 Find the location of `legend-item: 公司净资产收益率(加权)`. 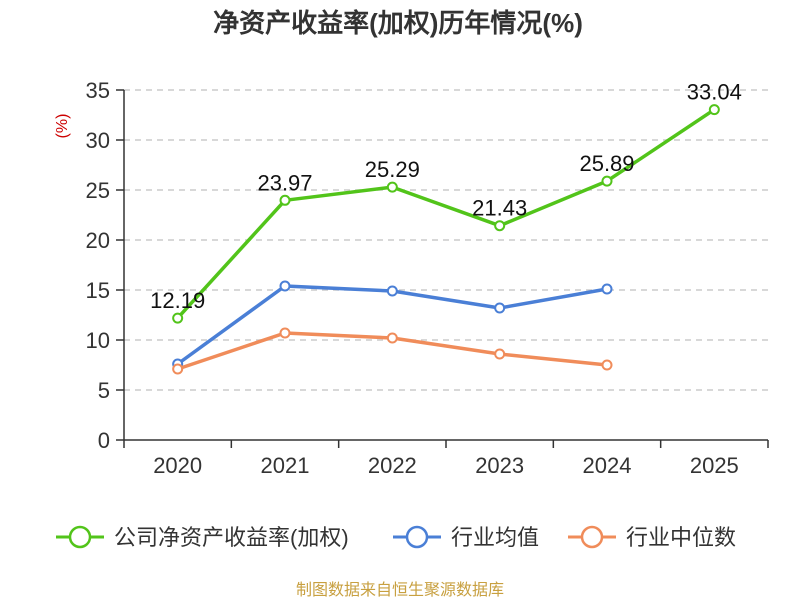

legend-item: 公司净资产收益率(加权) is located at coordinates (202, 537).